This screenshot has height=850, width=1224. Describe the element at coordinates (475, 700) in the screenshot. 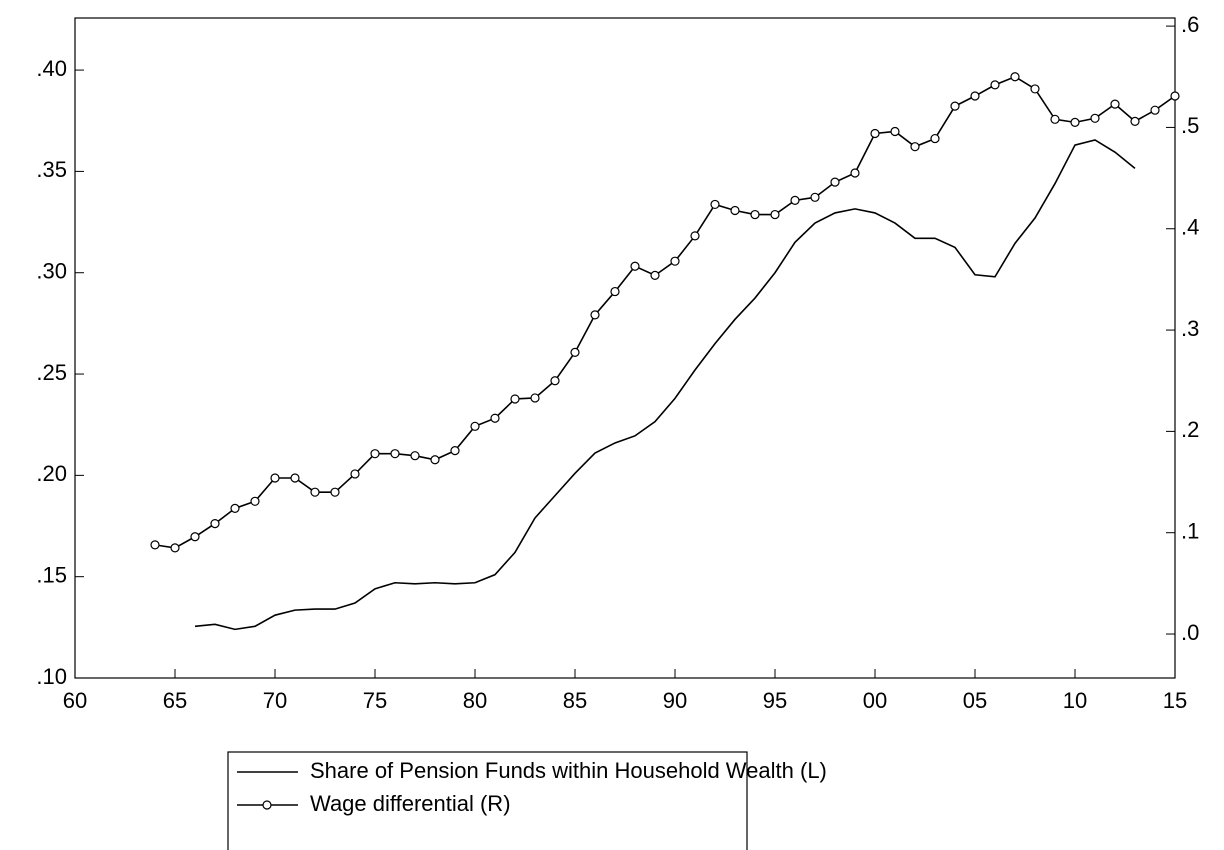

I see `x-tick-label: 80` at that location.